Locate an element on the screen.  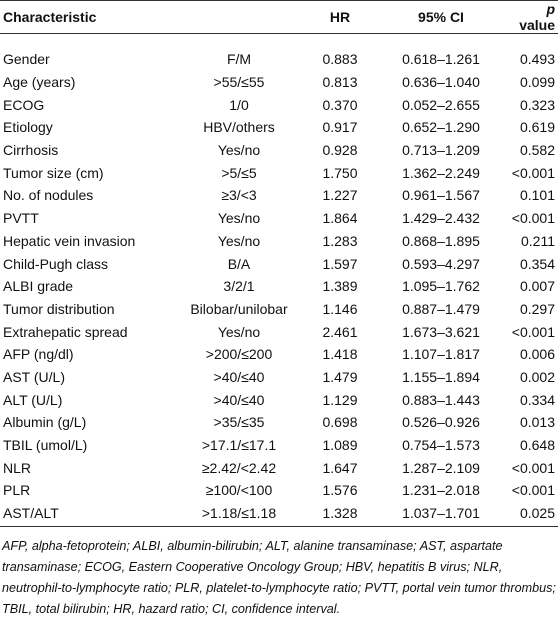
table-cell: ≥100/<100 is located at coordinates (239, 490).